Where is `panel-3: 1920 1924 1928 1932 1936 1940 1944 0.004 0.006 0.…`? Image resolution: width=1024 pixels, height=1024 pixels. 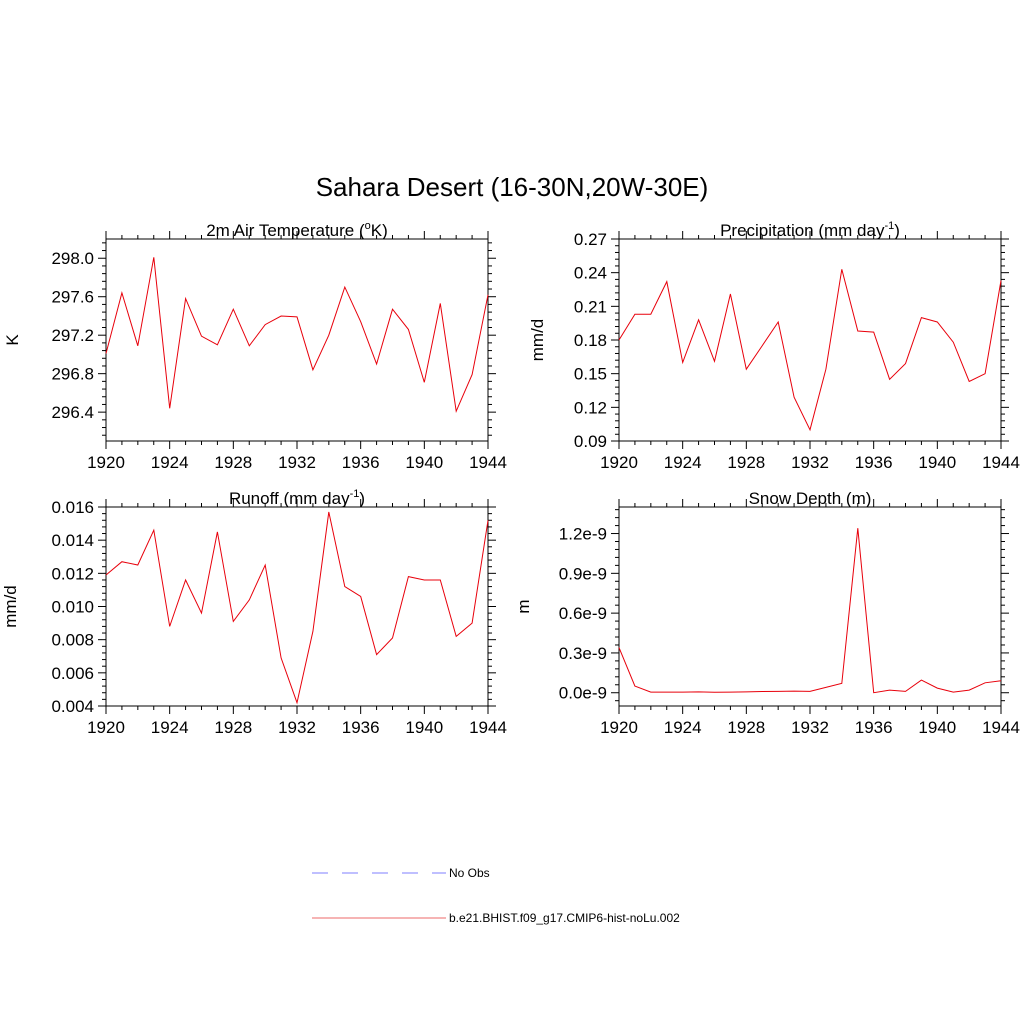 panel-3: 1920 1924 1928 1932 1936 1940 1944 0.004 0.006 0.… is located at coordinates (254, 612).